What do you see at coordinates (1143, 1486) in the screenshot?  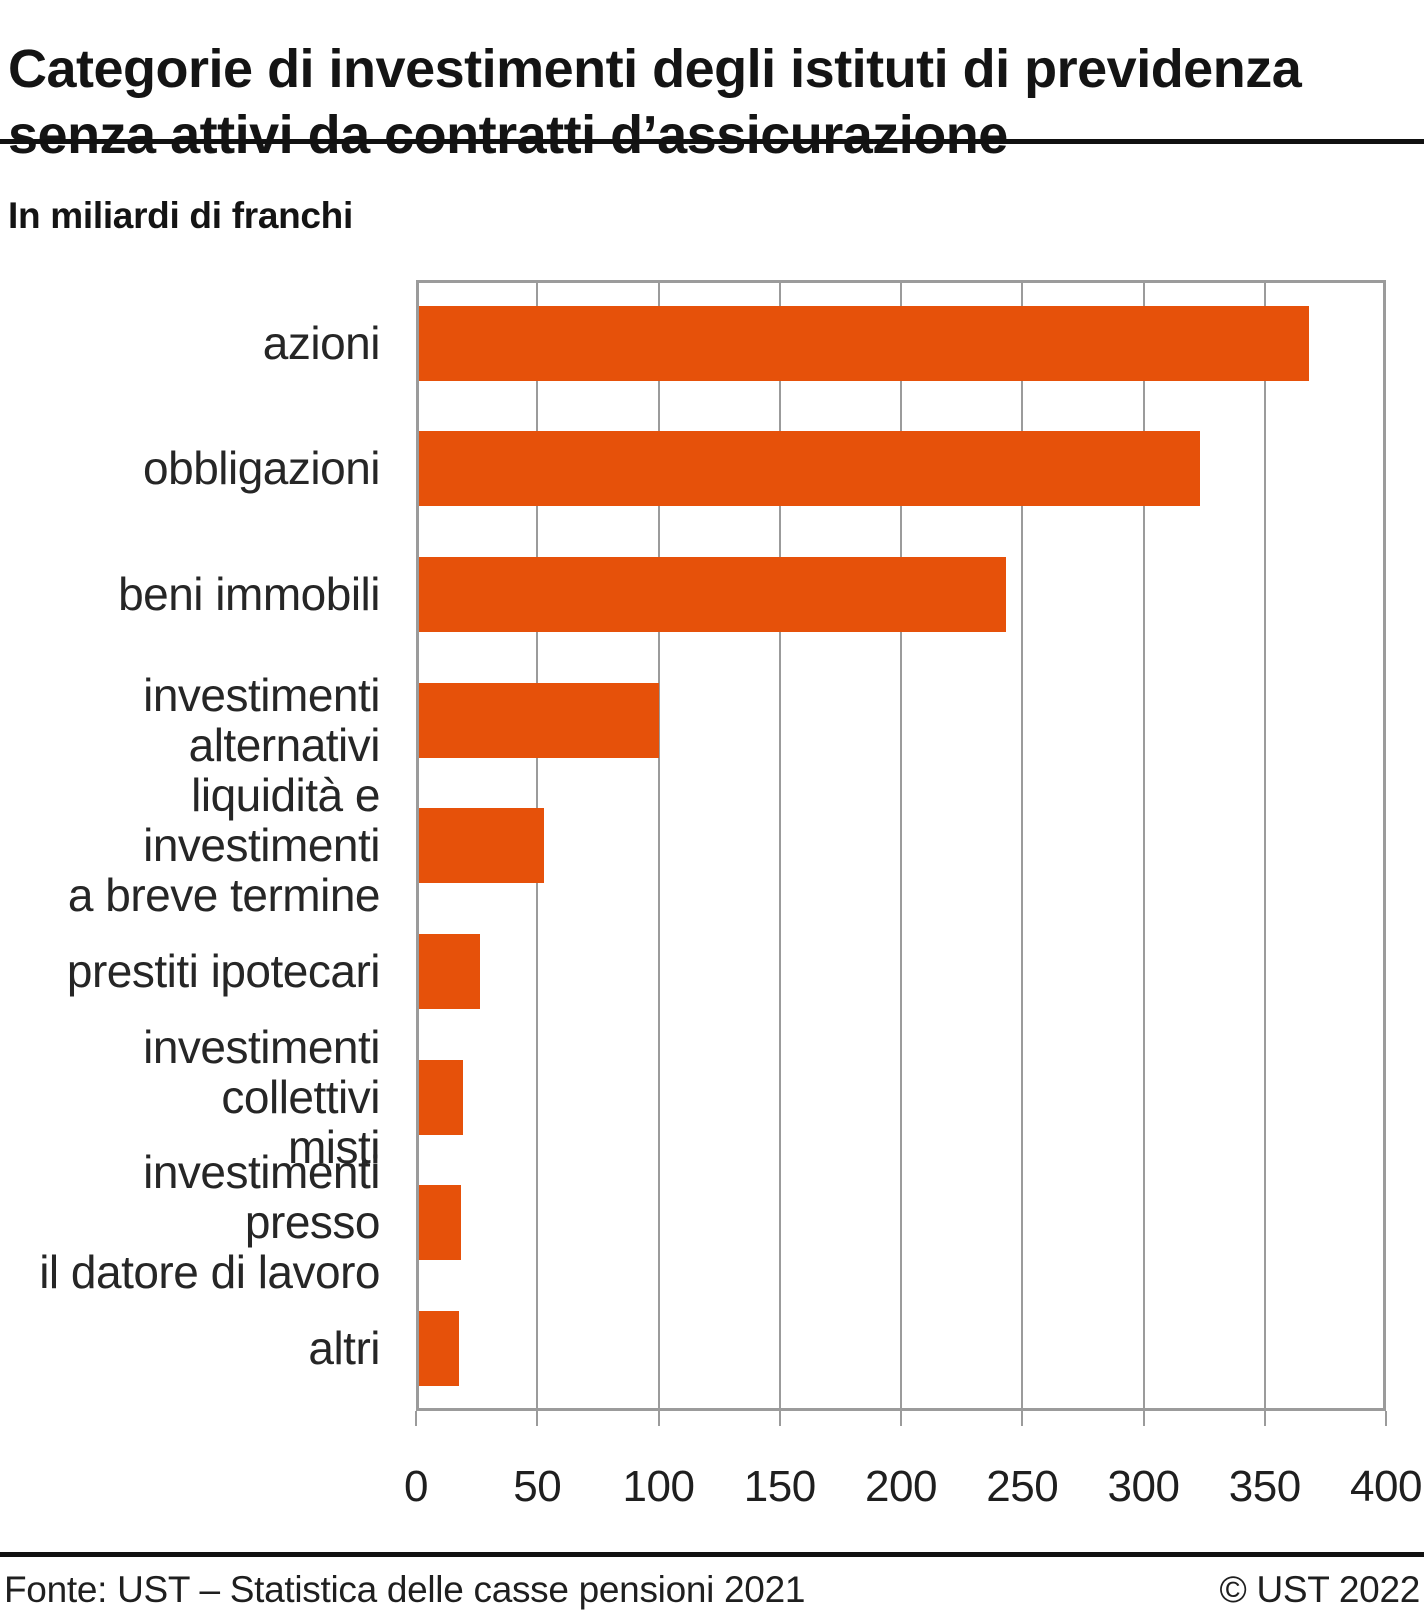 I see `x-tick-label-300: 300` at bounding box center [1143, 1486].